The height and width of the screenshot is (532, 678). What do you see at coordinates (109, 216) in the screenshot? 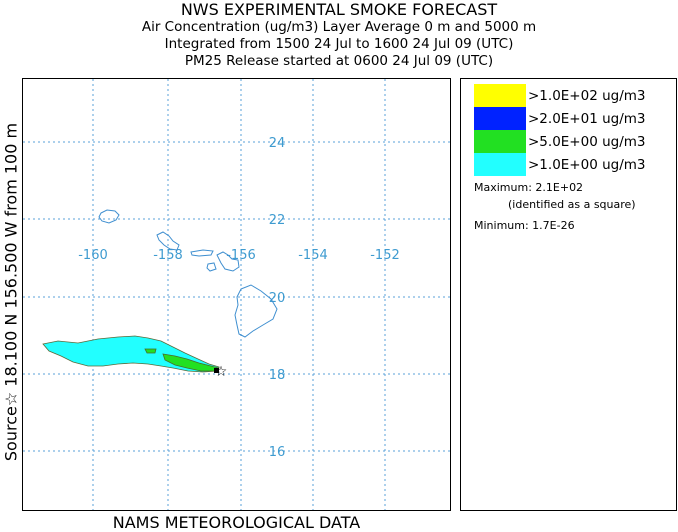
I see `kauai-outline` at bounding box center [109, 216].